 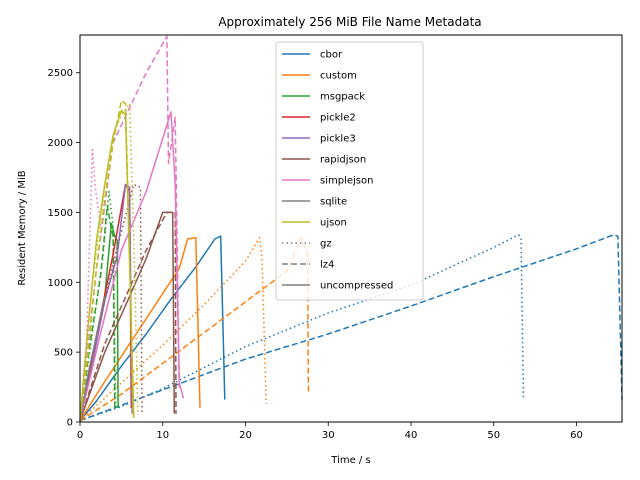 I want to click on y-tick-label: 1000, so click(x=60, y=283).